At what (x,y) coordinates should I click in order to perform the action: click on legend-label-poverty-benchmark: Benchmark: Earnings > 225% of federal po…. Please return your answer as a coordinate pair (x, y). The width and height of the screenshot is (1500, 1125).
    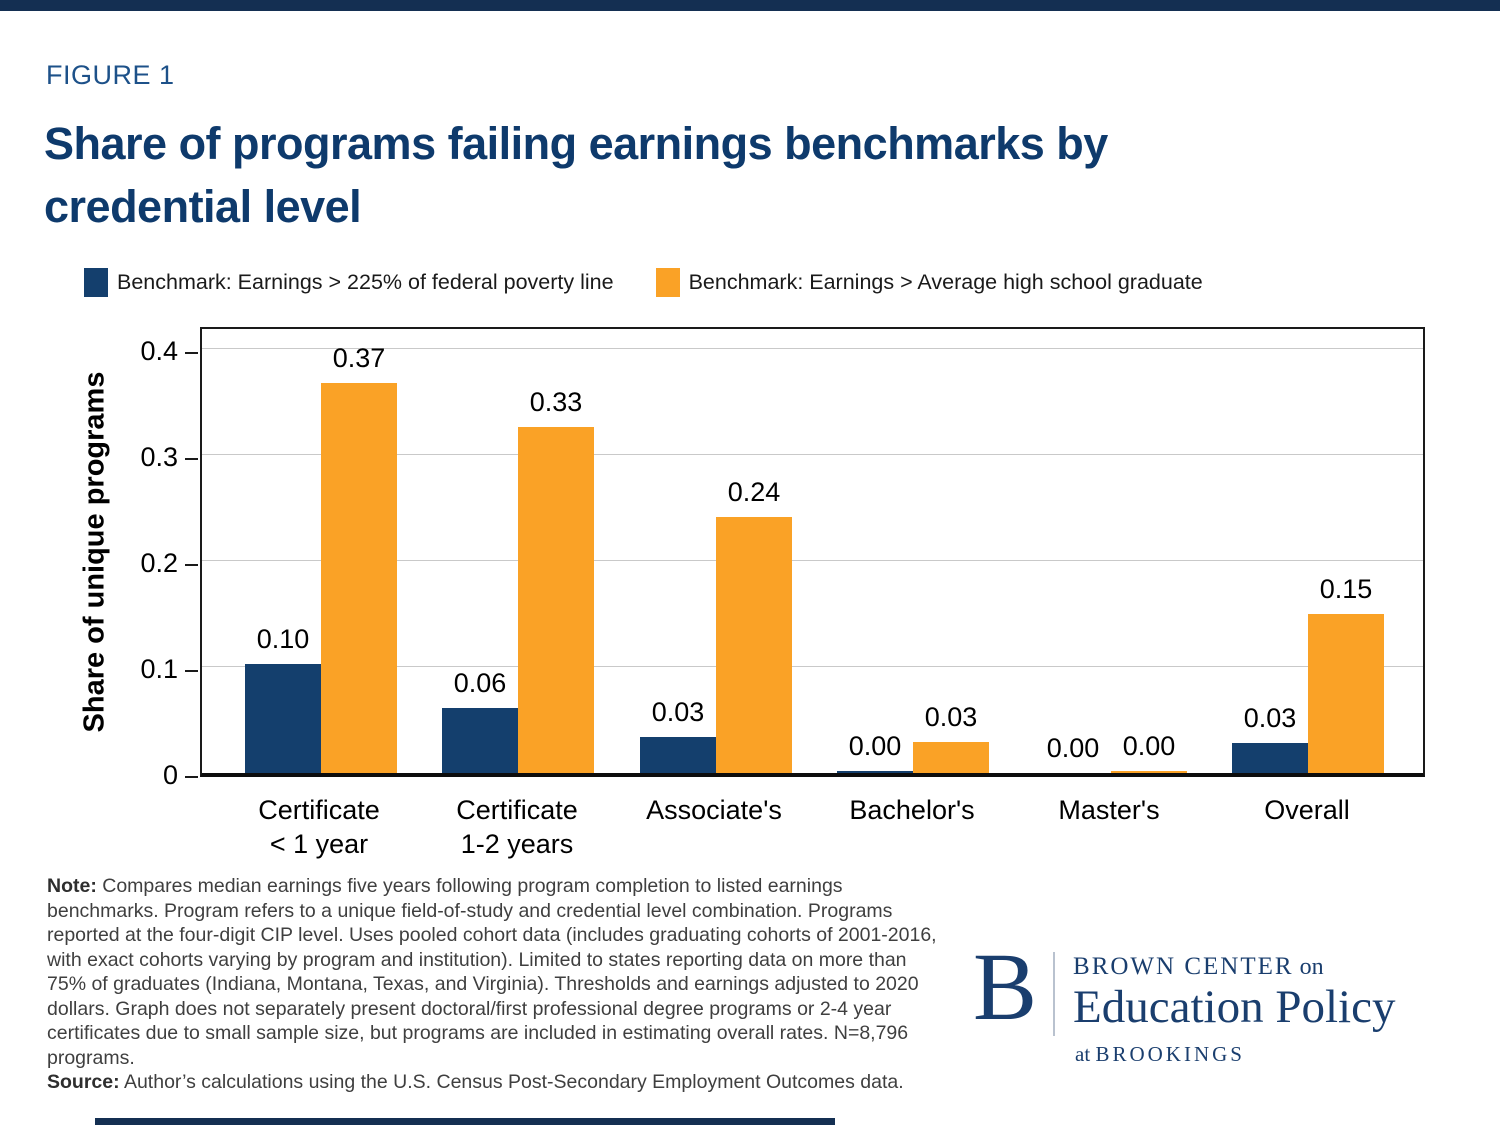
    Looking at the image, I should click on (365, 282).